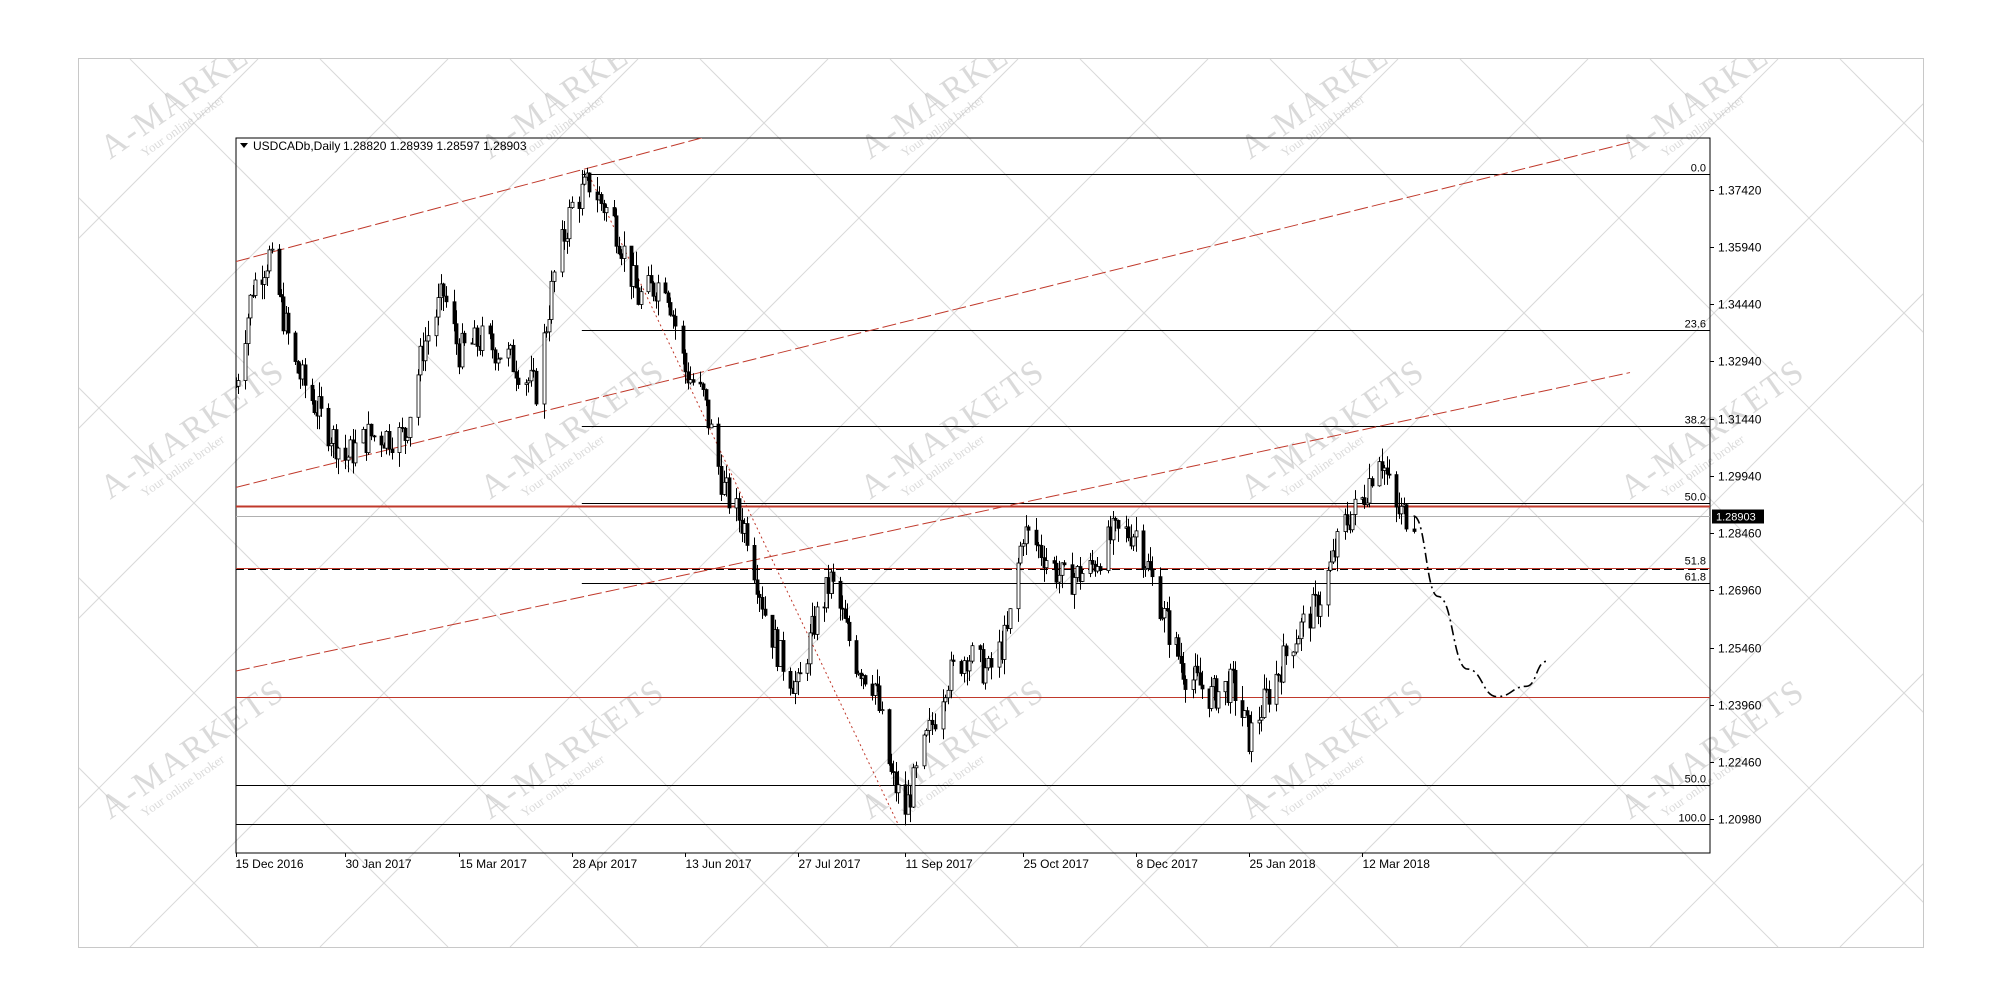 Image resolution: width=1996 pixels, height=1005 pixels. What do you see at coordinates (1057, 864) in the screenshot?
I see `x-tick-label: 25 Oct 2017` at bounding box center [1057, 864].